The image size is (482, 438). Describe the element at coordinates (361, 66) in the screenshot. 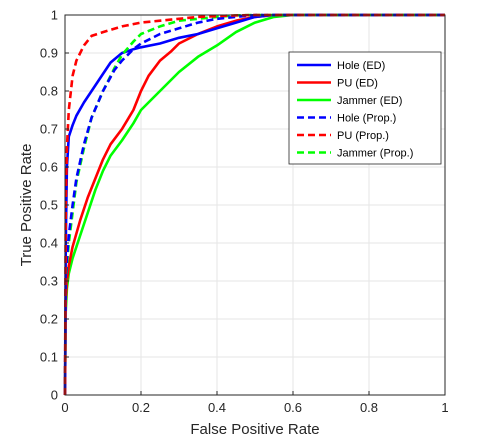

I see `legend-label: Hole (ED)` at that location.